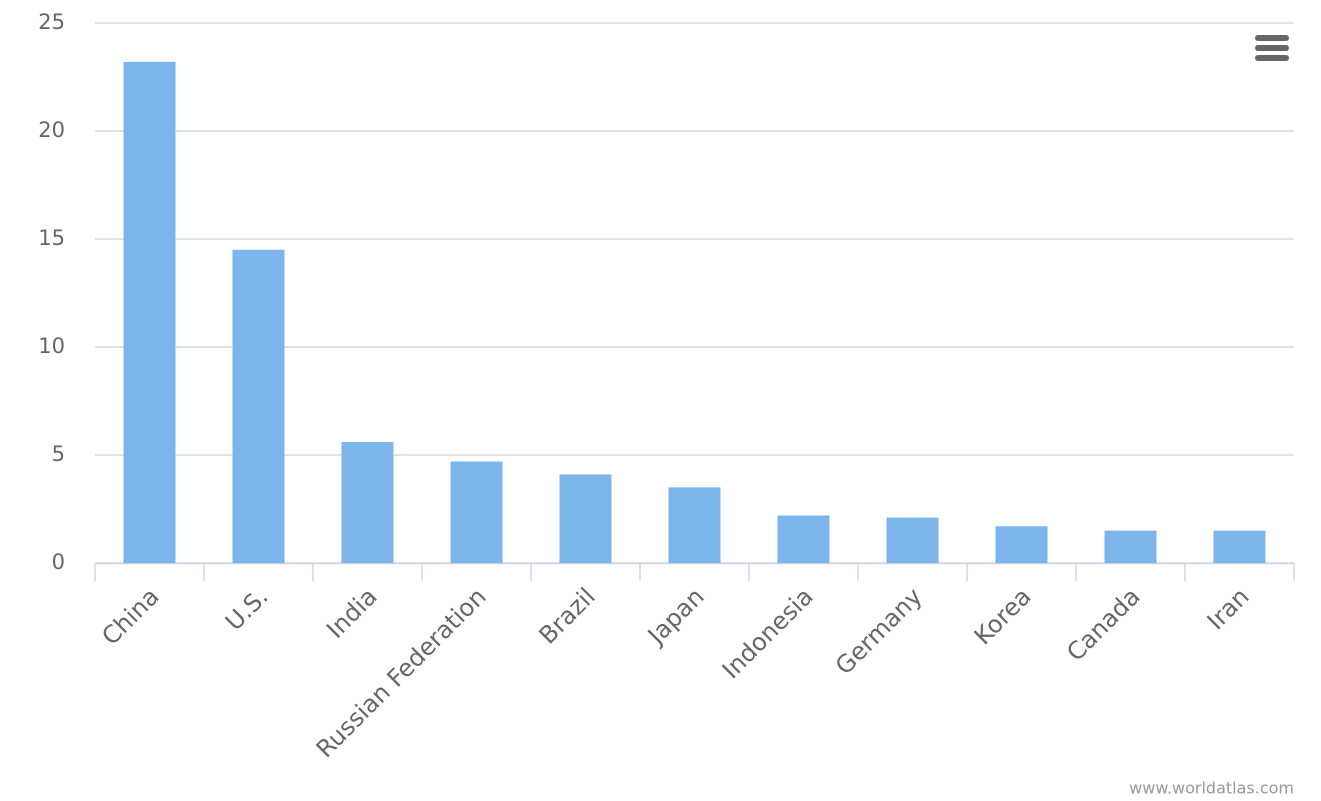  I want to click on x-tick-label: Indonesia, so click(768, 633).